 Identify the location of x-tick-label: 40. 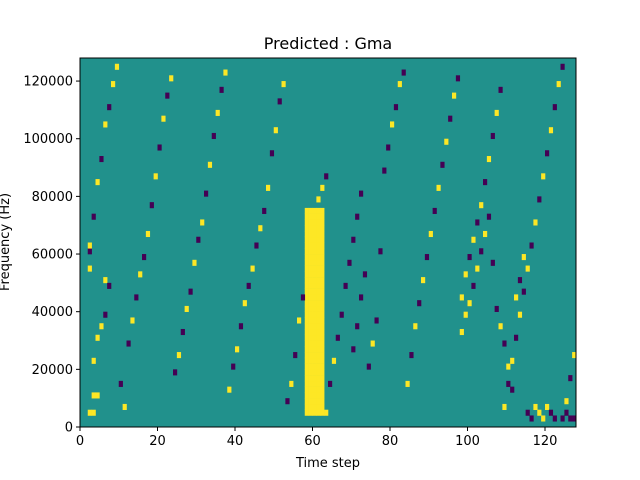
(235, 441).